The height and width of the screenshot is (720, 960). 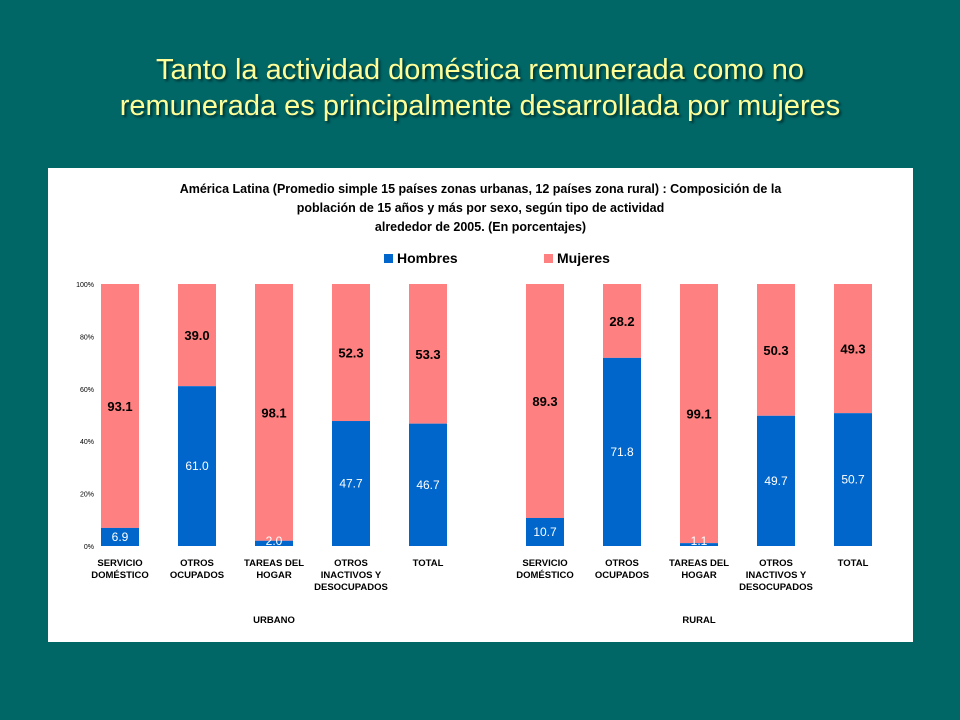 I want to click on y-tick-label: 0%, so click(x=89, y=547).